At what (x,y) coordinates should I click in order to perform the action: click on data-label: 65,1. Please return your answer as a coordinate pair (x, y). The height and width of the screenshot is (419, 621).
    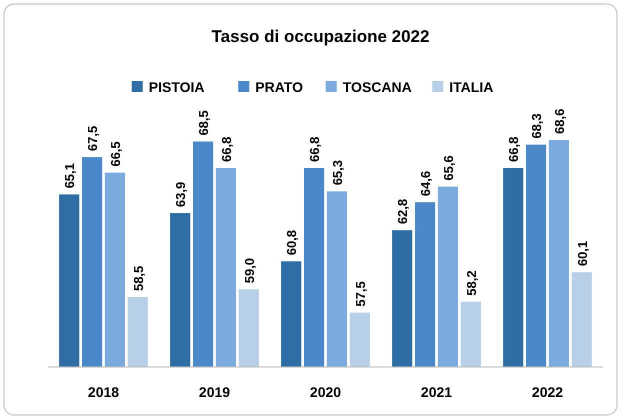
    Looking at the image, I should click on (70, 175).